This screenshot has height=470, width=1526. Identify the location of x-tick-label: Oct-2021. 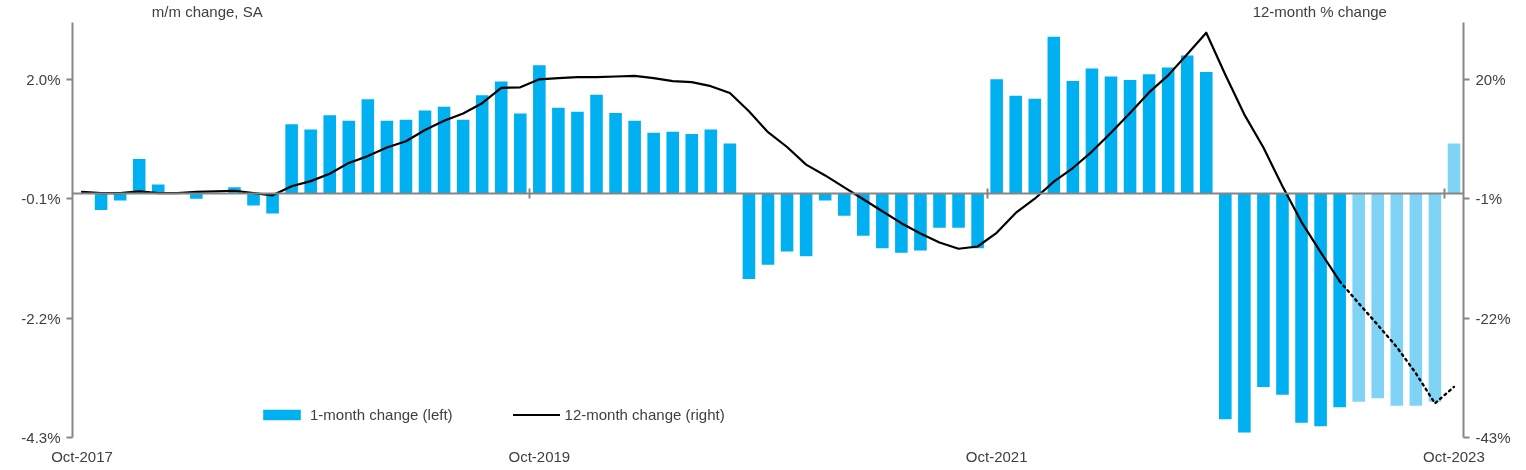
(996, 456).